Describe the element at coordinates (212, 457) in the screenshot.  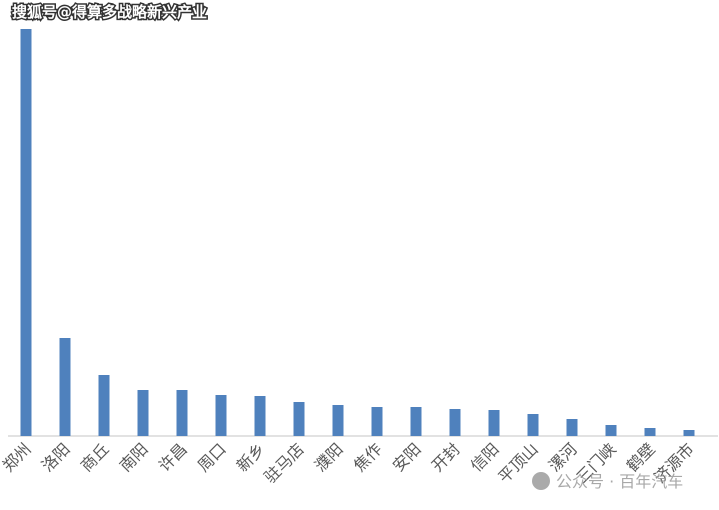
I see `x-tick-label: 周口` at that location.